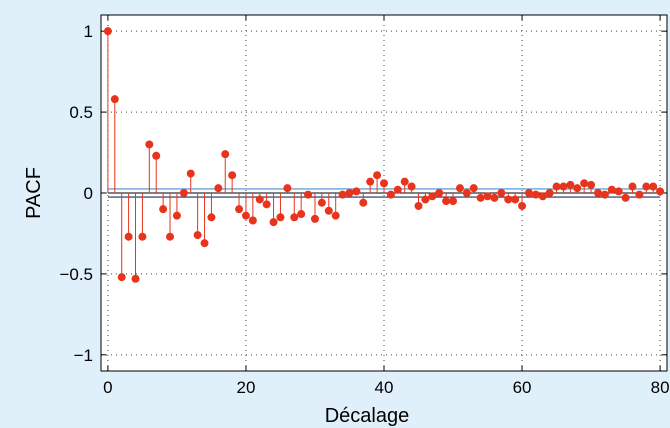 This screenshot has width=670, height=428. What do you see at coordinates (88, 31) in the screenshot?
I see `y-tick-label: 1` at bounding box center [88, 31].